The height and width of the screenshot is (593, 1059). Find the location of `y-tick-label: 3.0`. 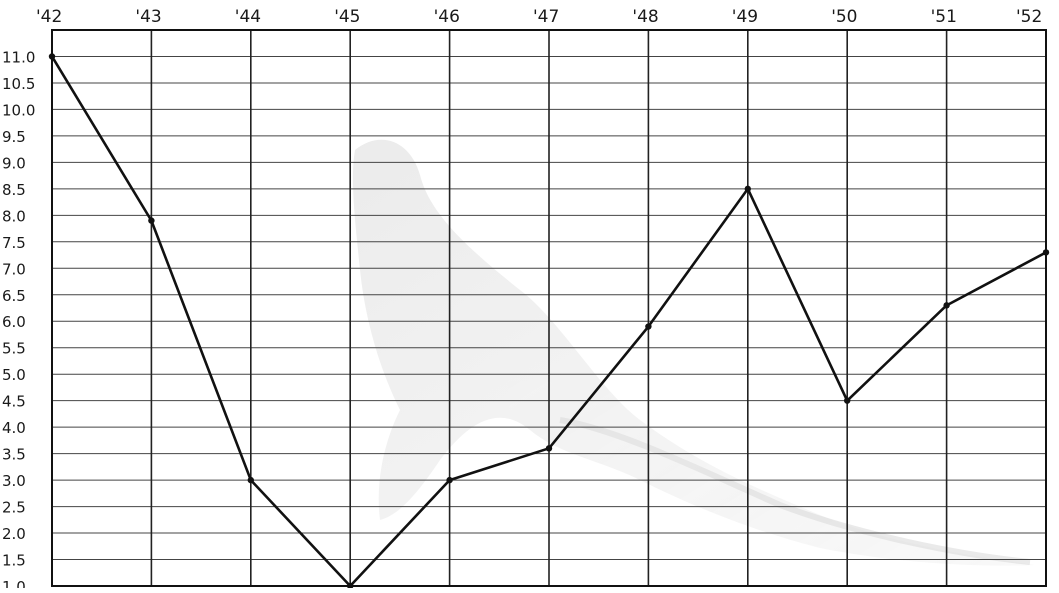

y-tick-label: 3.0 is located at coordinates (14, 481).